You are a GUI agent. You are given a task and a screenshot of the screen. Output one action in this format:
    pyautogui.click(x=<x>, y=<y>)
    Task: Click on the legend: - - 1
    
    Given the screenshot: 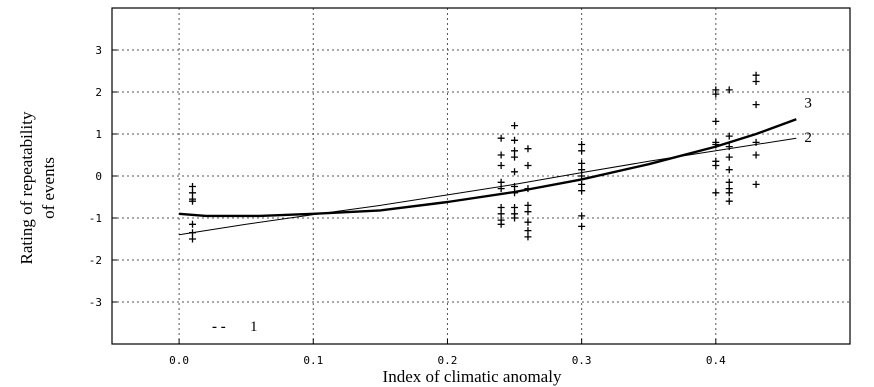 What is the action you would take?
    pyautogui.click(x=235, y=327)
    